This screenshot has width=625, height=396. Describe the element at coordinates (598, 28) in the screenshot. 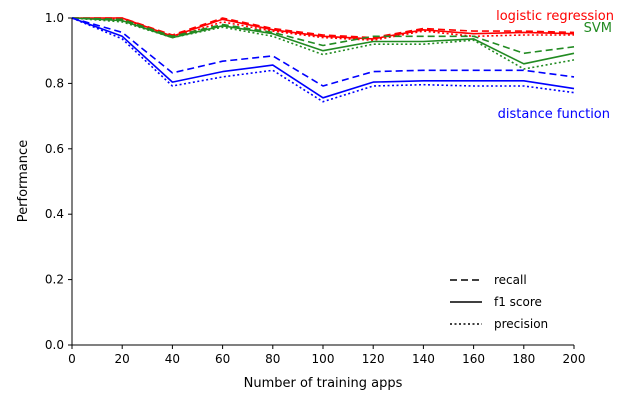

I see `series-label: SVM` at that location.